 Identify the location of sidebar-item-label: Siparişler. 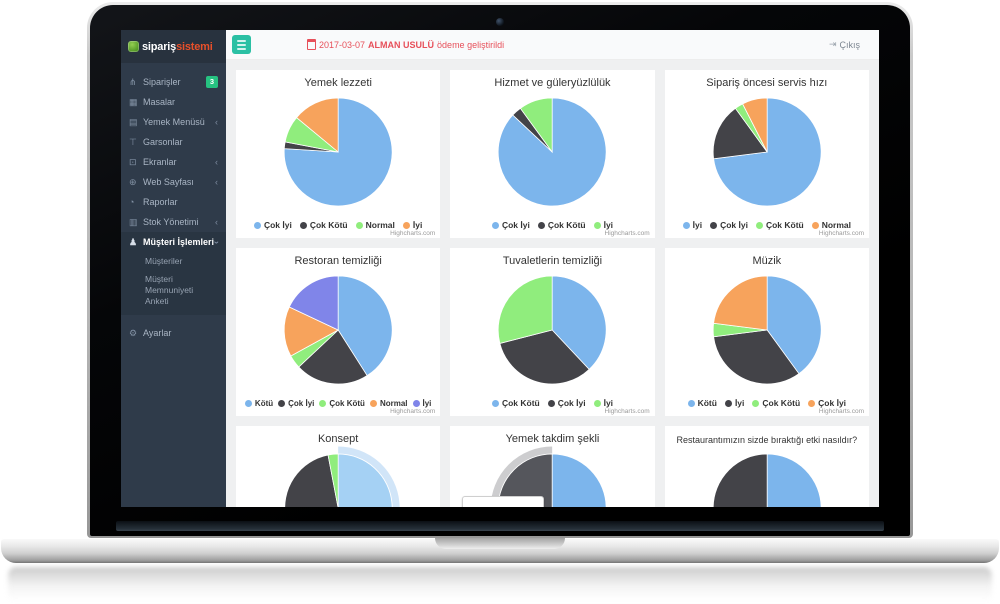
(162, 82).